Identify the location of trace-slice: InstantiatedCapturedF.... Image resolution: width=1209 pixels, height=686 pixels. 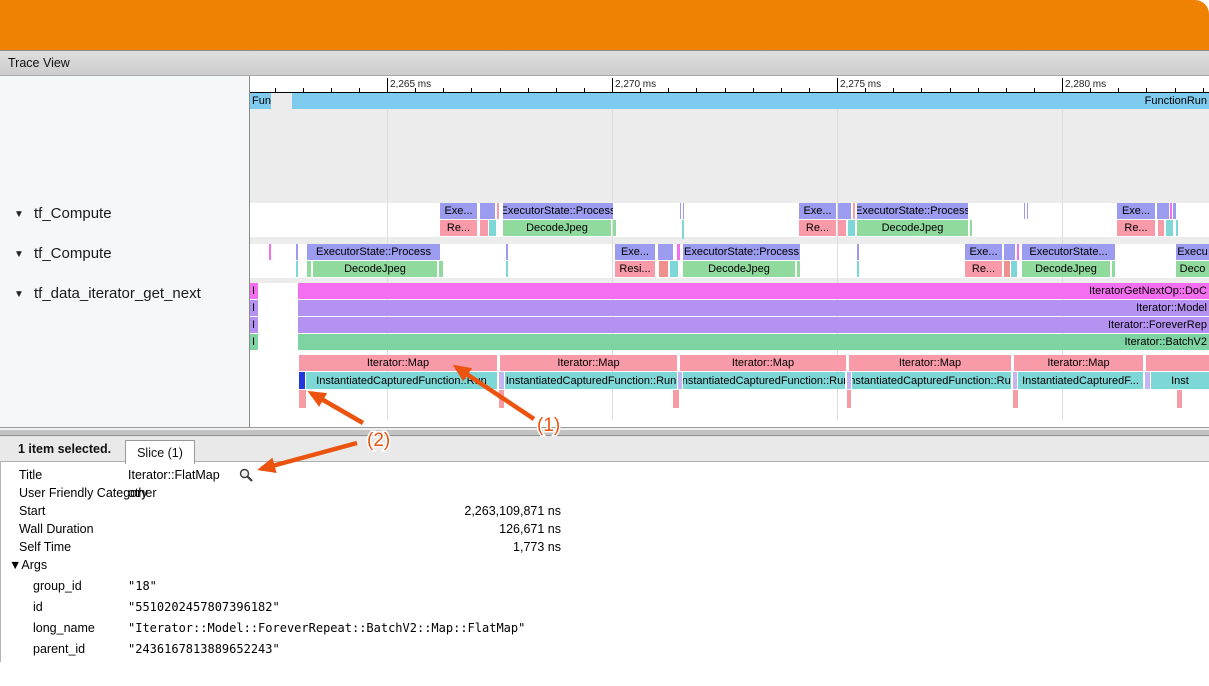
(1080, 380).